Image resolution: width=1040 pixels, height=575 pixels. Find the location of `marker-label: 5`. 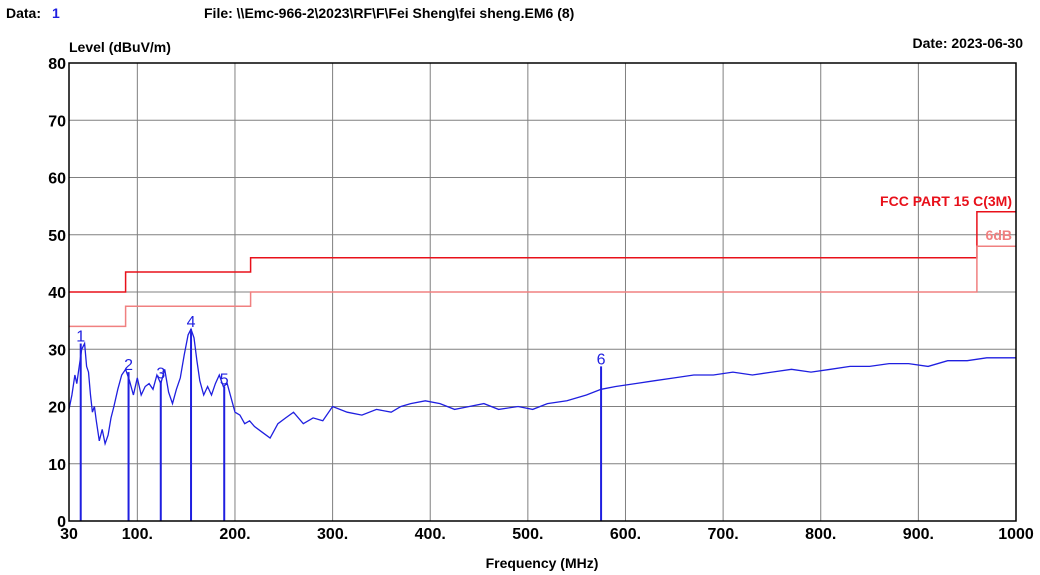

marker-label: 5 is located at coordinates (224, 379).